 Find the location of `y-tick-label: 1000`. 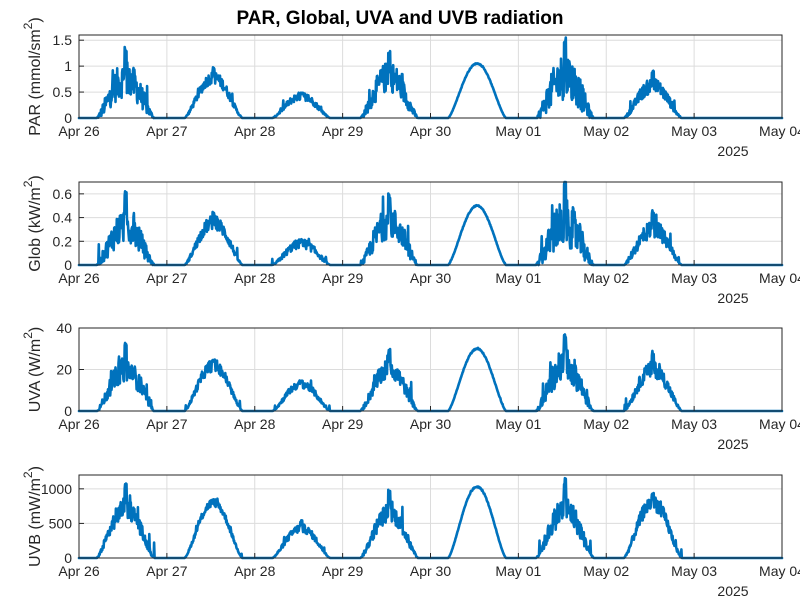

y-tick-label: 1000 is located at coordinates (56, 489).